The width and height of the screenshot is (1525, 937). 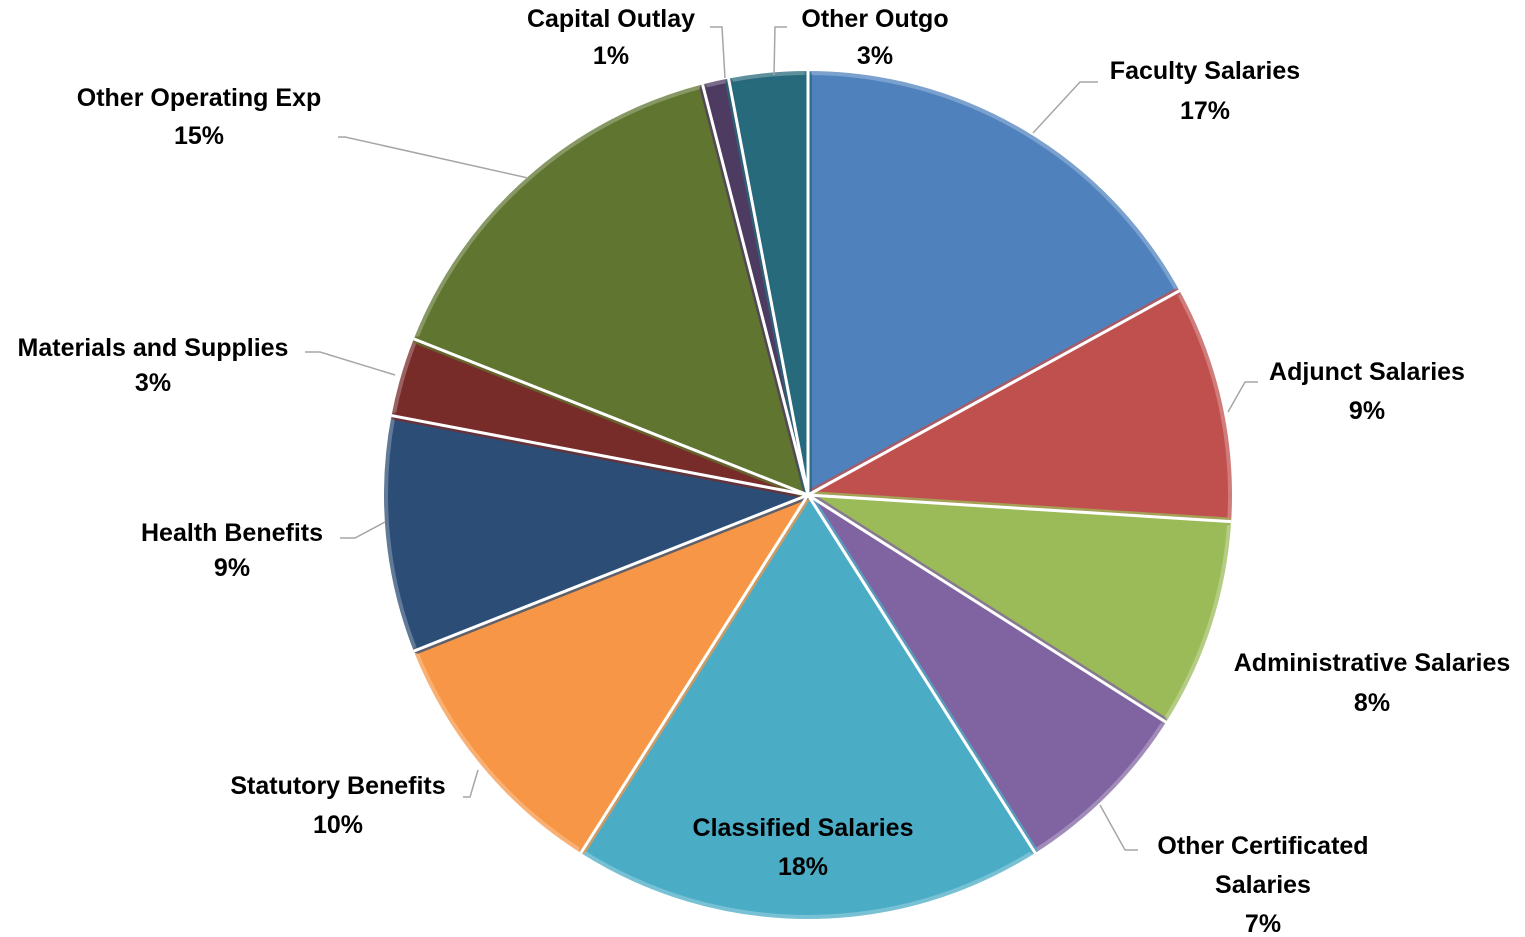 I want to click on slice-value: 1%, so click(x=611, y=56).